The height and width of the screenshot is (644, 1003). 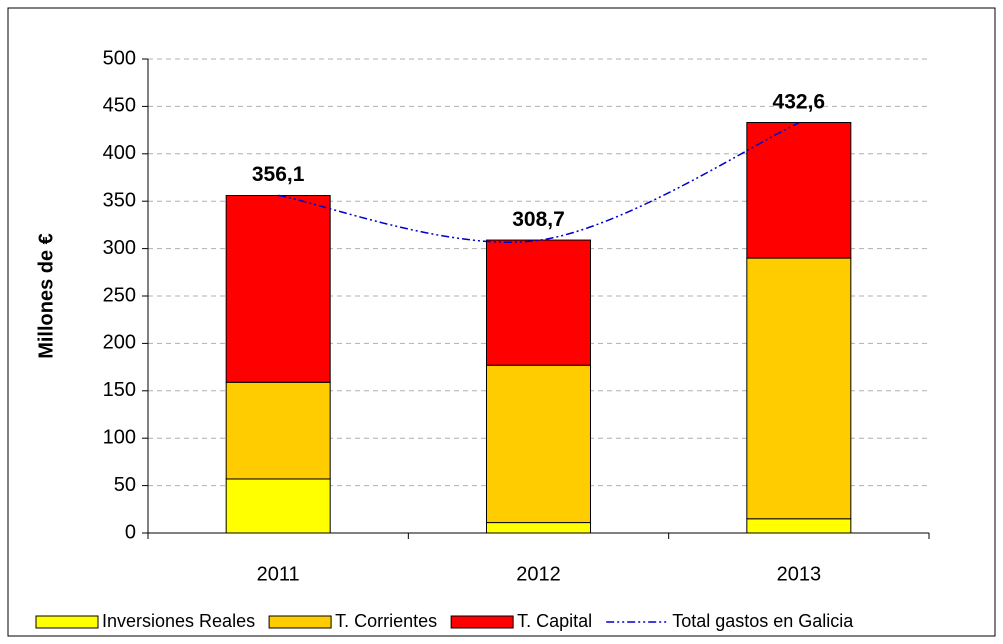 I want to click on y-tick-label: 450, so click(x=119, y=106).